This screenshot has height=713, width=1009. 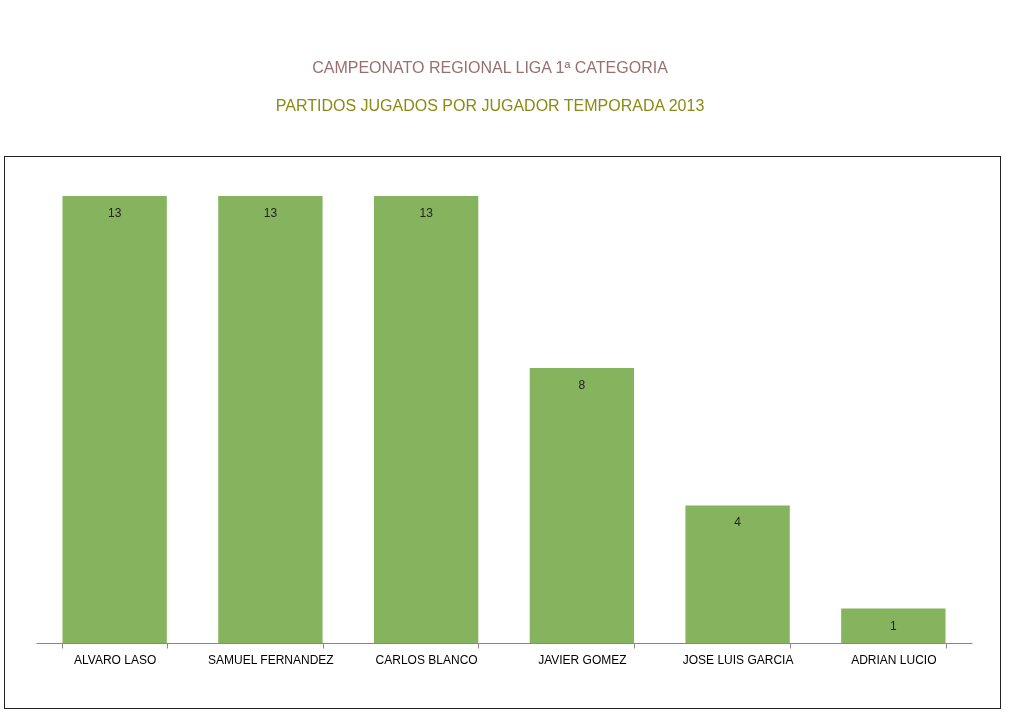 What do you see at coordinates (271, 659) in the screenshot?
I see `x-tick-label: SAMUEL FERNANDEZ` at bounding box center [271, 659].